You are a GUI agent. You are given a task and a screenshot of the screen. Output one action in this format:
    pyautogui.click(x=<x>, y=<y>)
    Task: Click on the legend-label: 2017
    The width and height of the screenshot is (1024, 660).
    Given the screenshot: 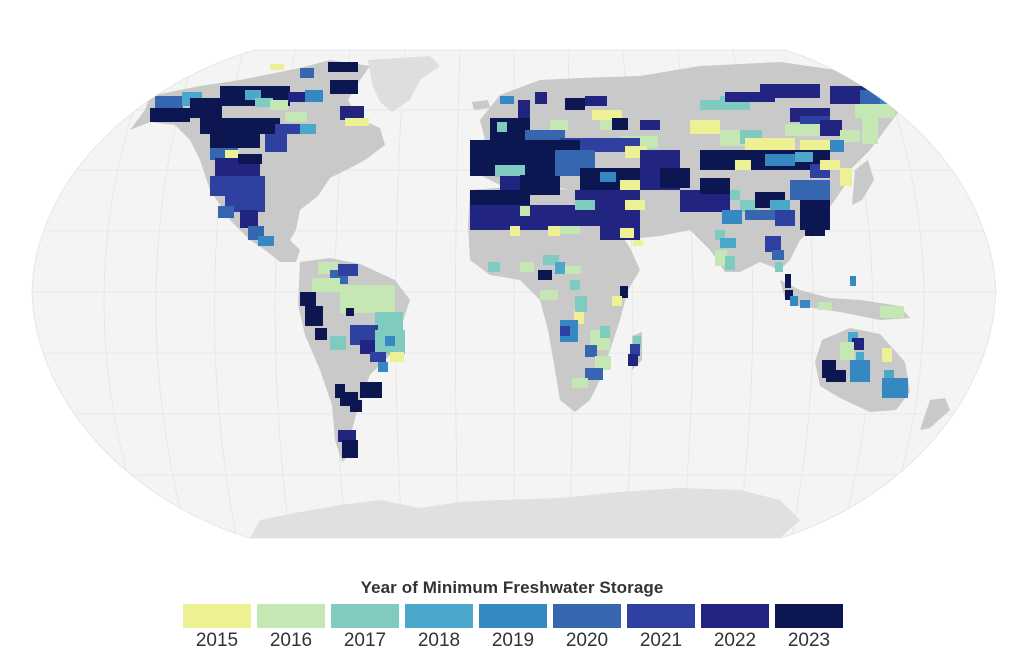 What is the action you would take?
    pyautogui.click(x=365, y=640)
    